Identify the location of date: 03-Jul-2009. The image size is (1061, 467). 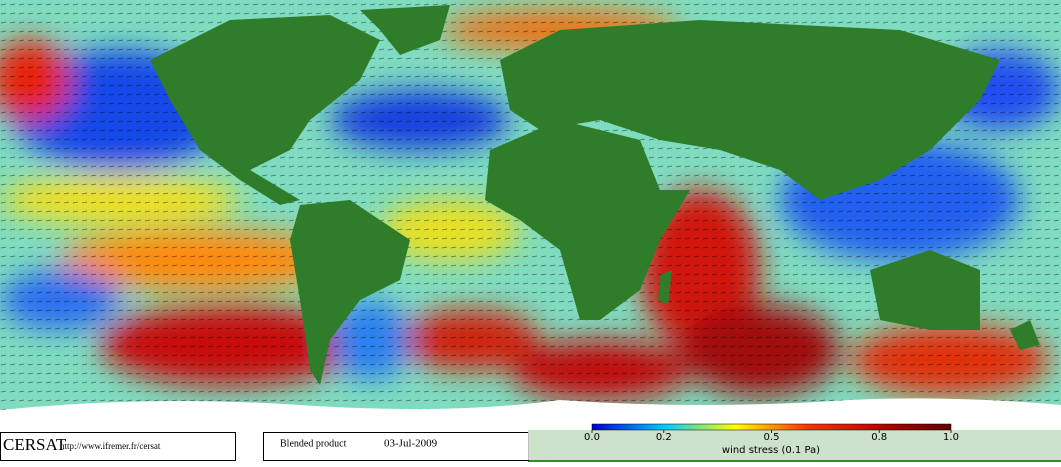
(411, 444).